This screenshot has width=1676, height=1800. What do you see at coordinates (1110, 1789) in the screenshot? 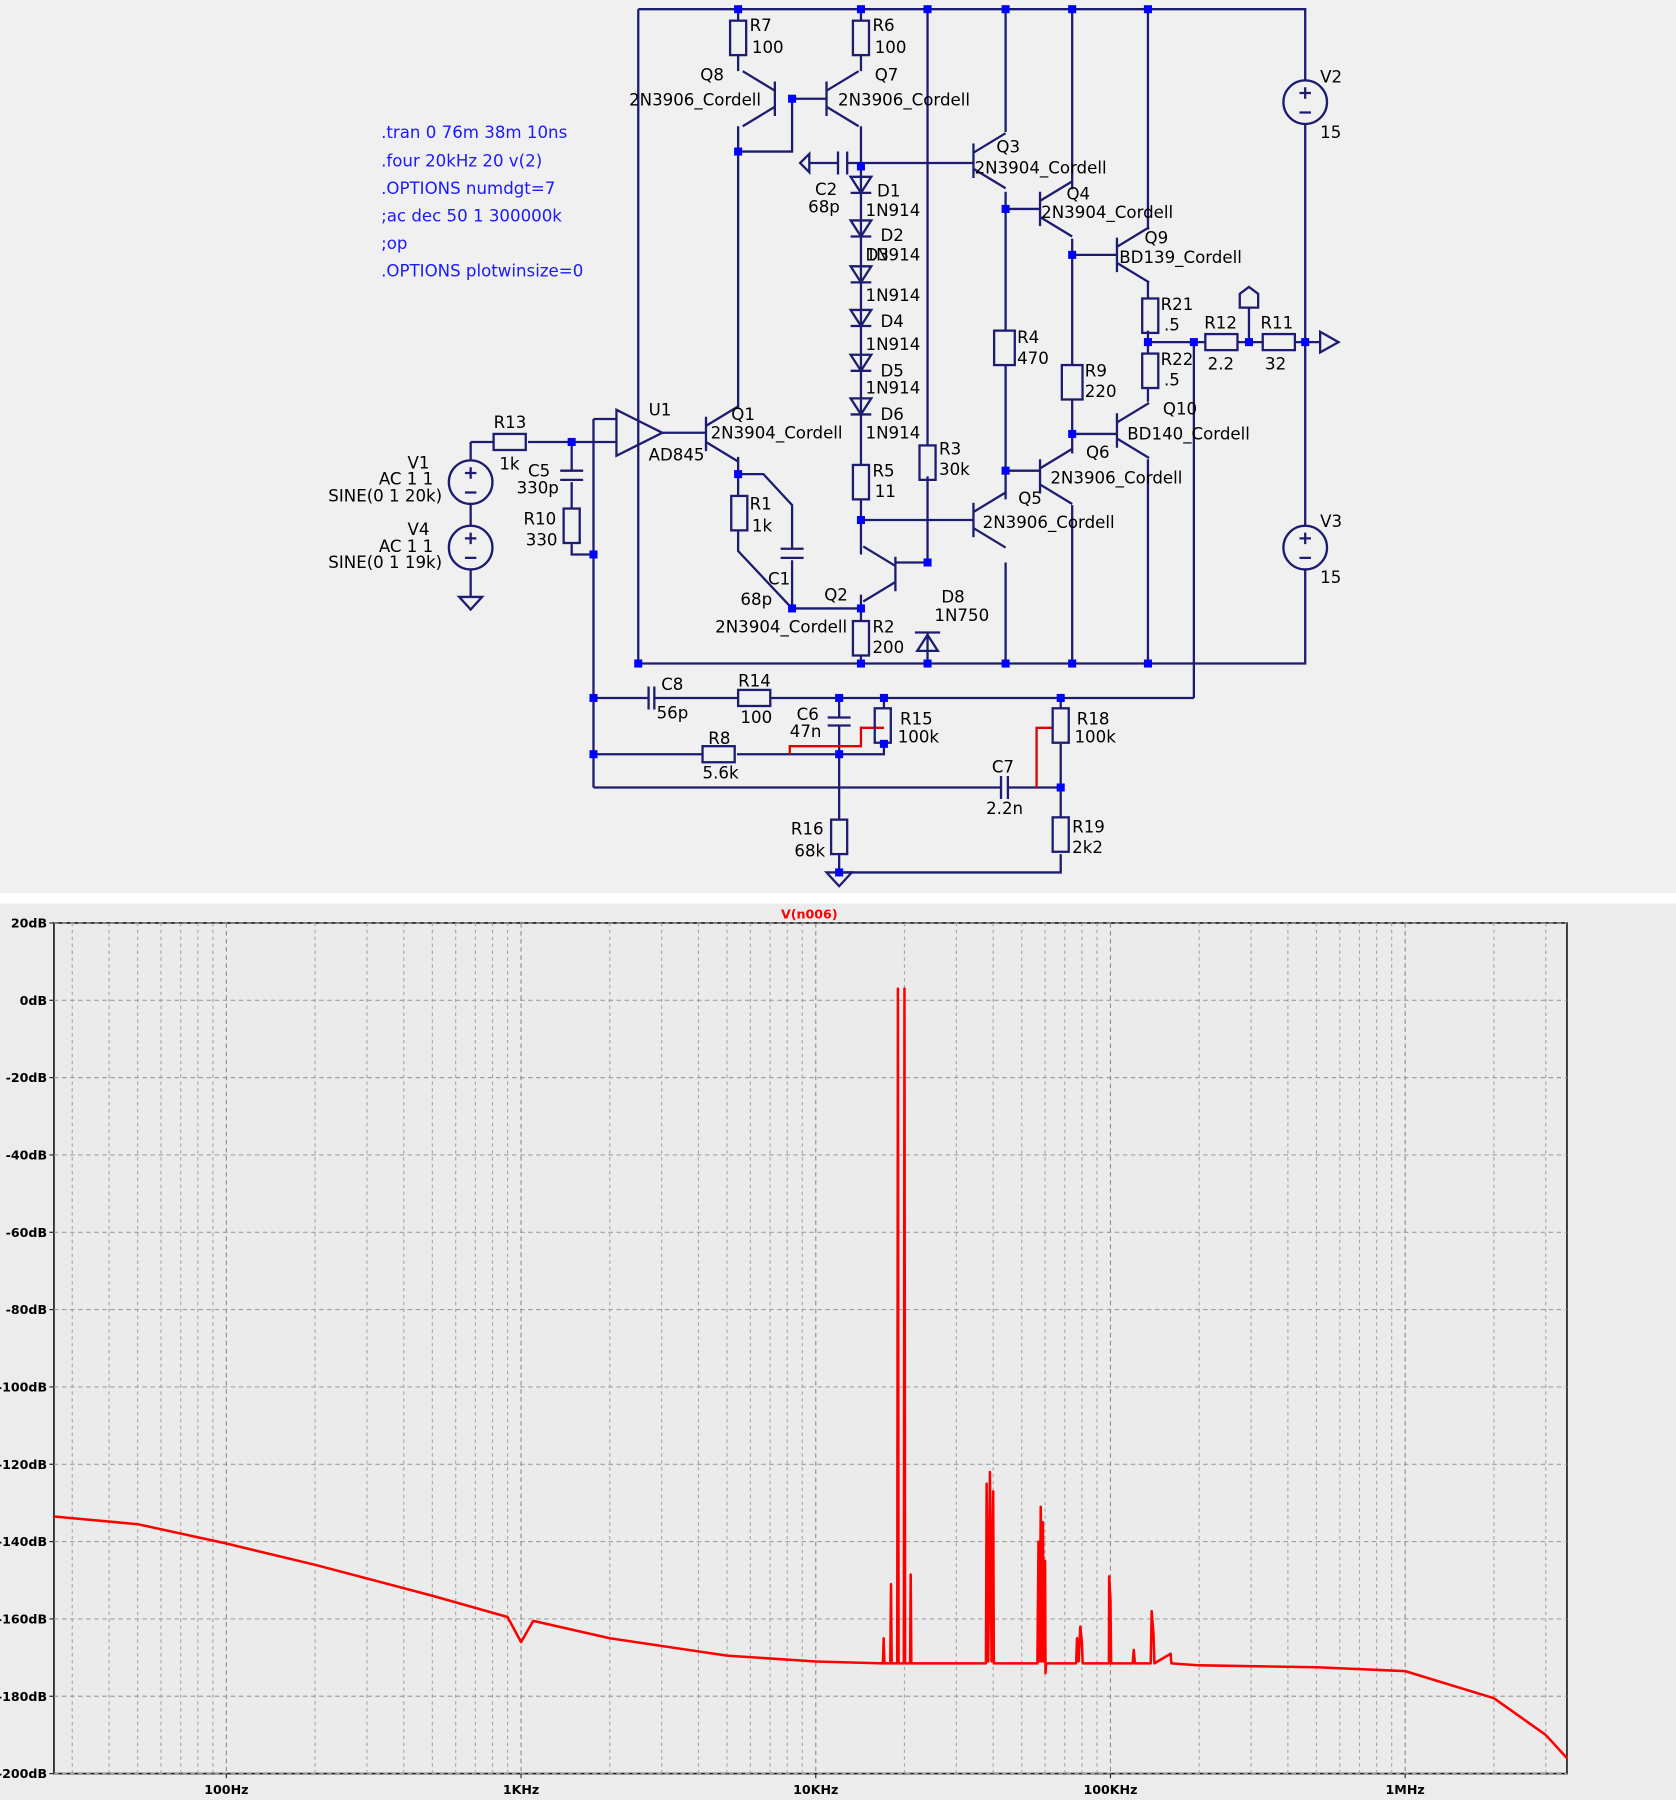
I see `x-tick-label: 100KHz` at bounding box center [1110, 1789].